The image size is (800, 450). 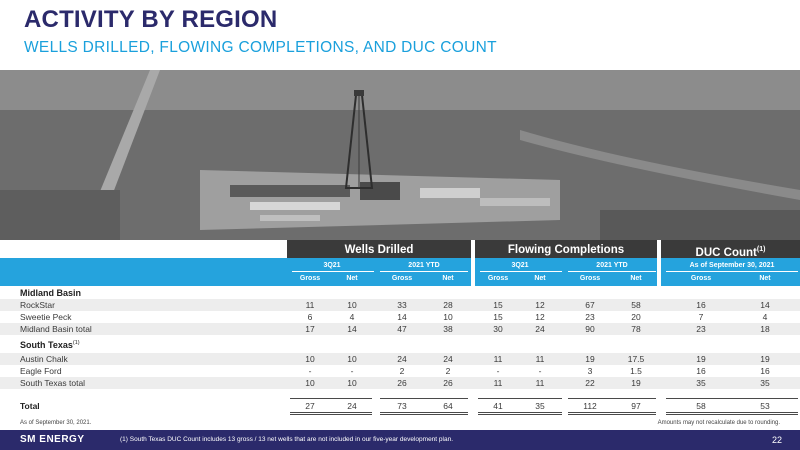 What do you see at coordinates (400, 317) in the screenshot?
I see `table-row: Sweetie Peck 6 4 14 10 15 12 23 20 7 4` at bounding box center [400, 317].